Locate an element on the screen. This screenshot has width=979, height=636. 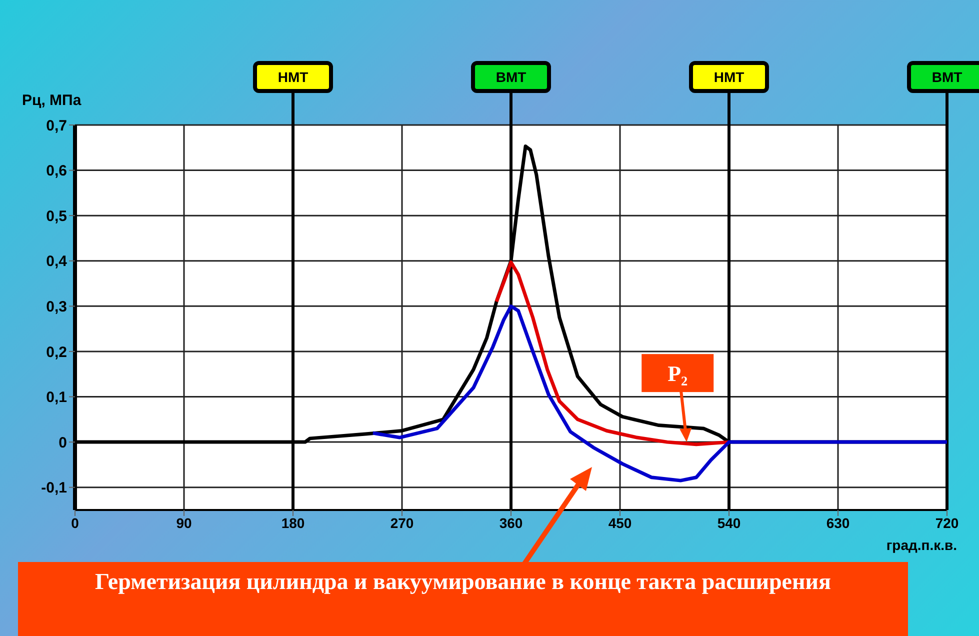
y-tick-label: 0,2 is located at coordinates (56, 352).